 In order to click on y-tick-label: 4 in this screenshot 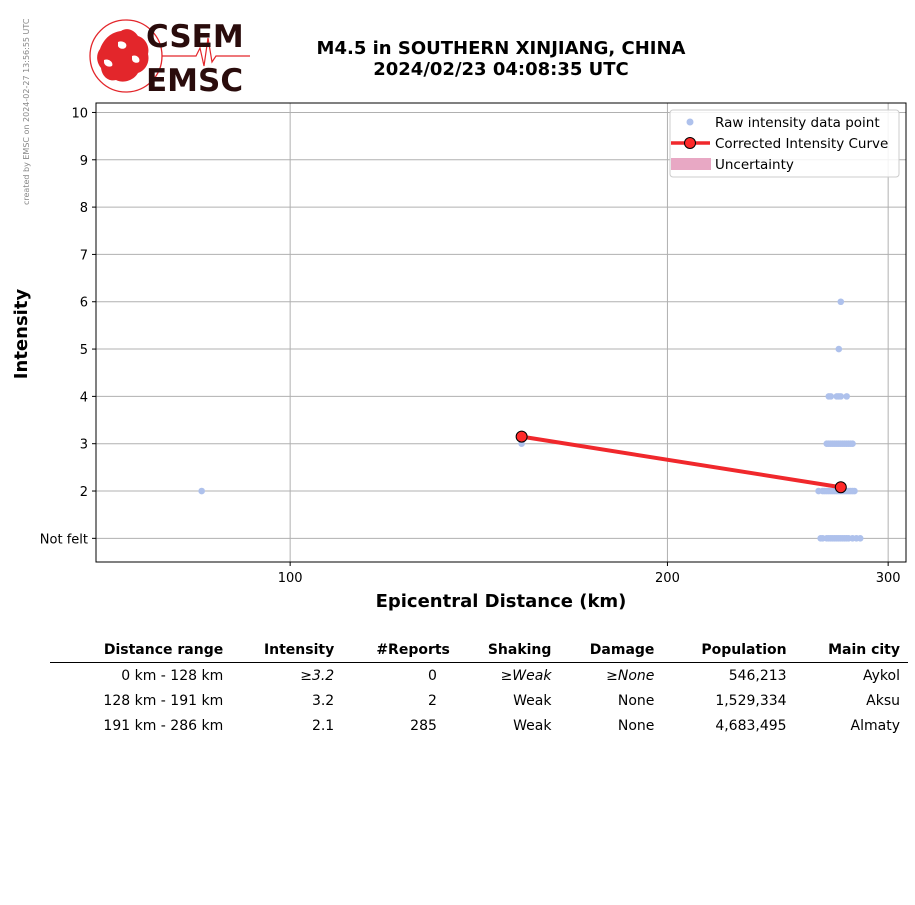, I will do `click(84, 397)`.